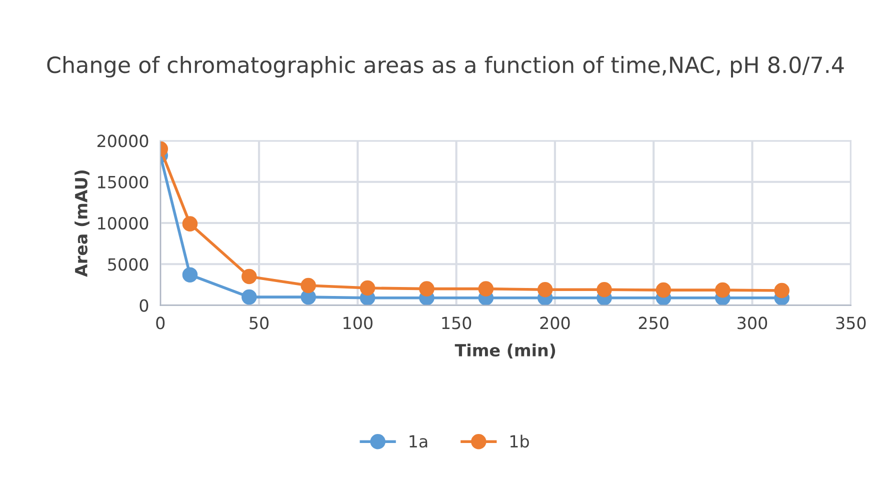  I want to click on x-axis-title: Time (min), so click(505, 351).